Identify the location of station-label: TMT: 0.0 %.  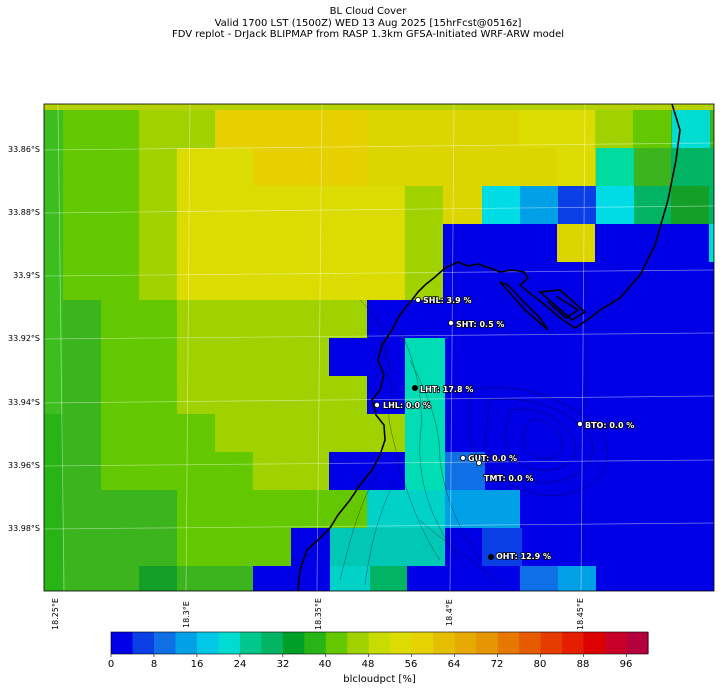
(508, 478).